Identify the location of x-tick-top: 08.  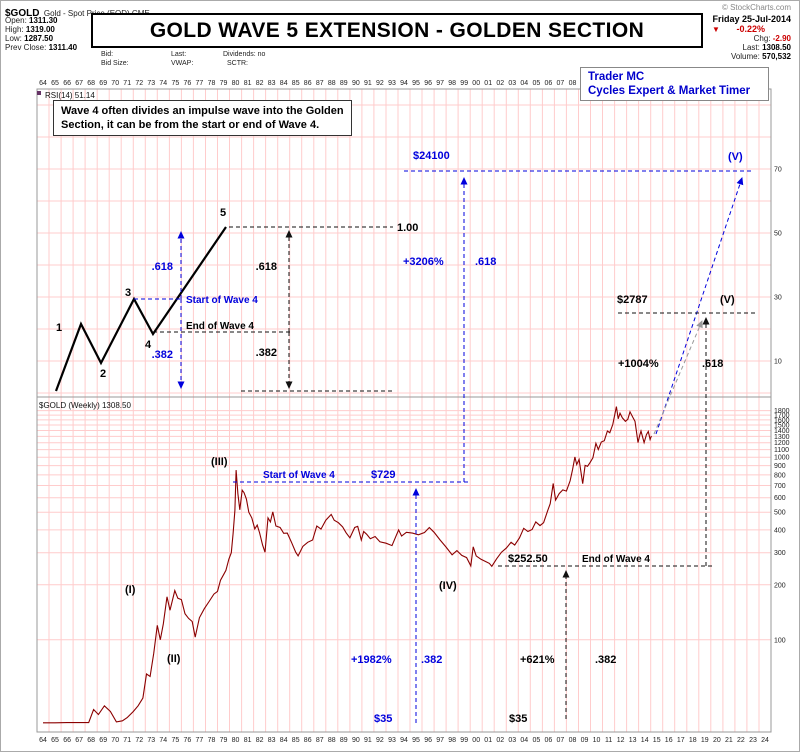
(573, 83).